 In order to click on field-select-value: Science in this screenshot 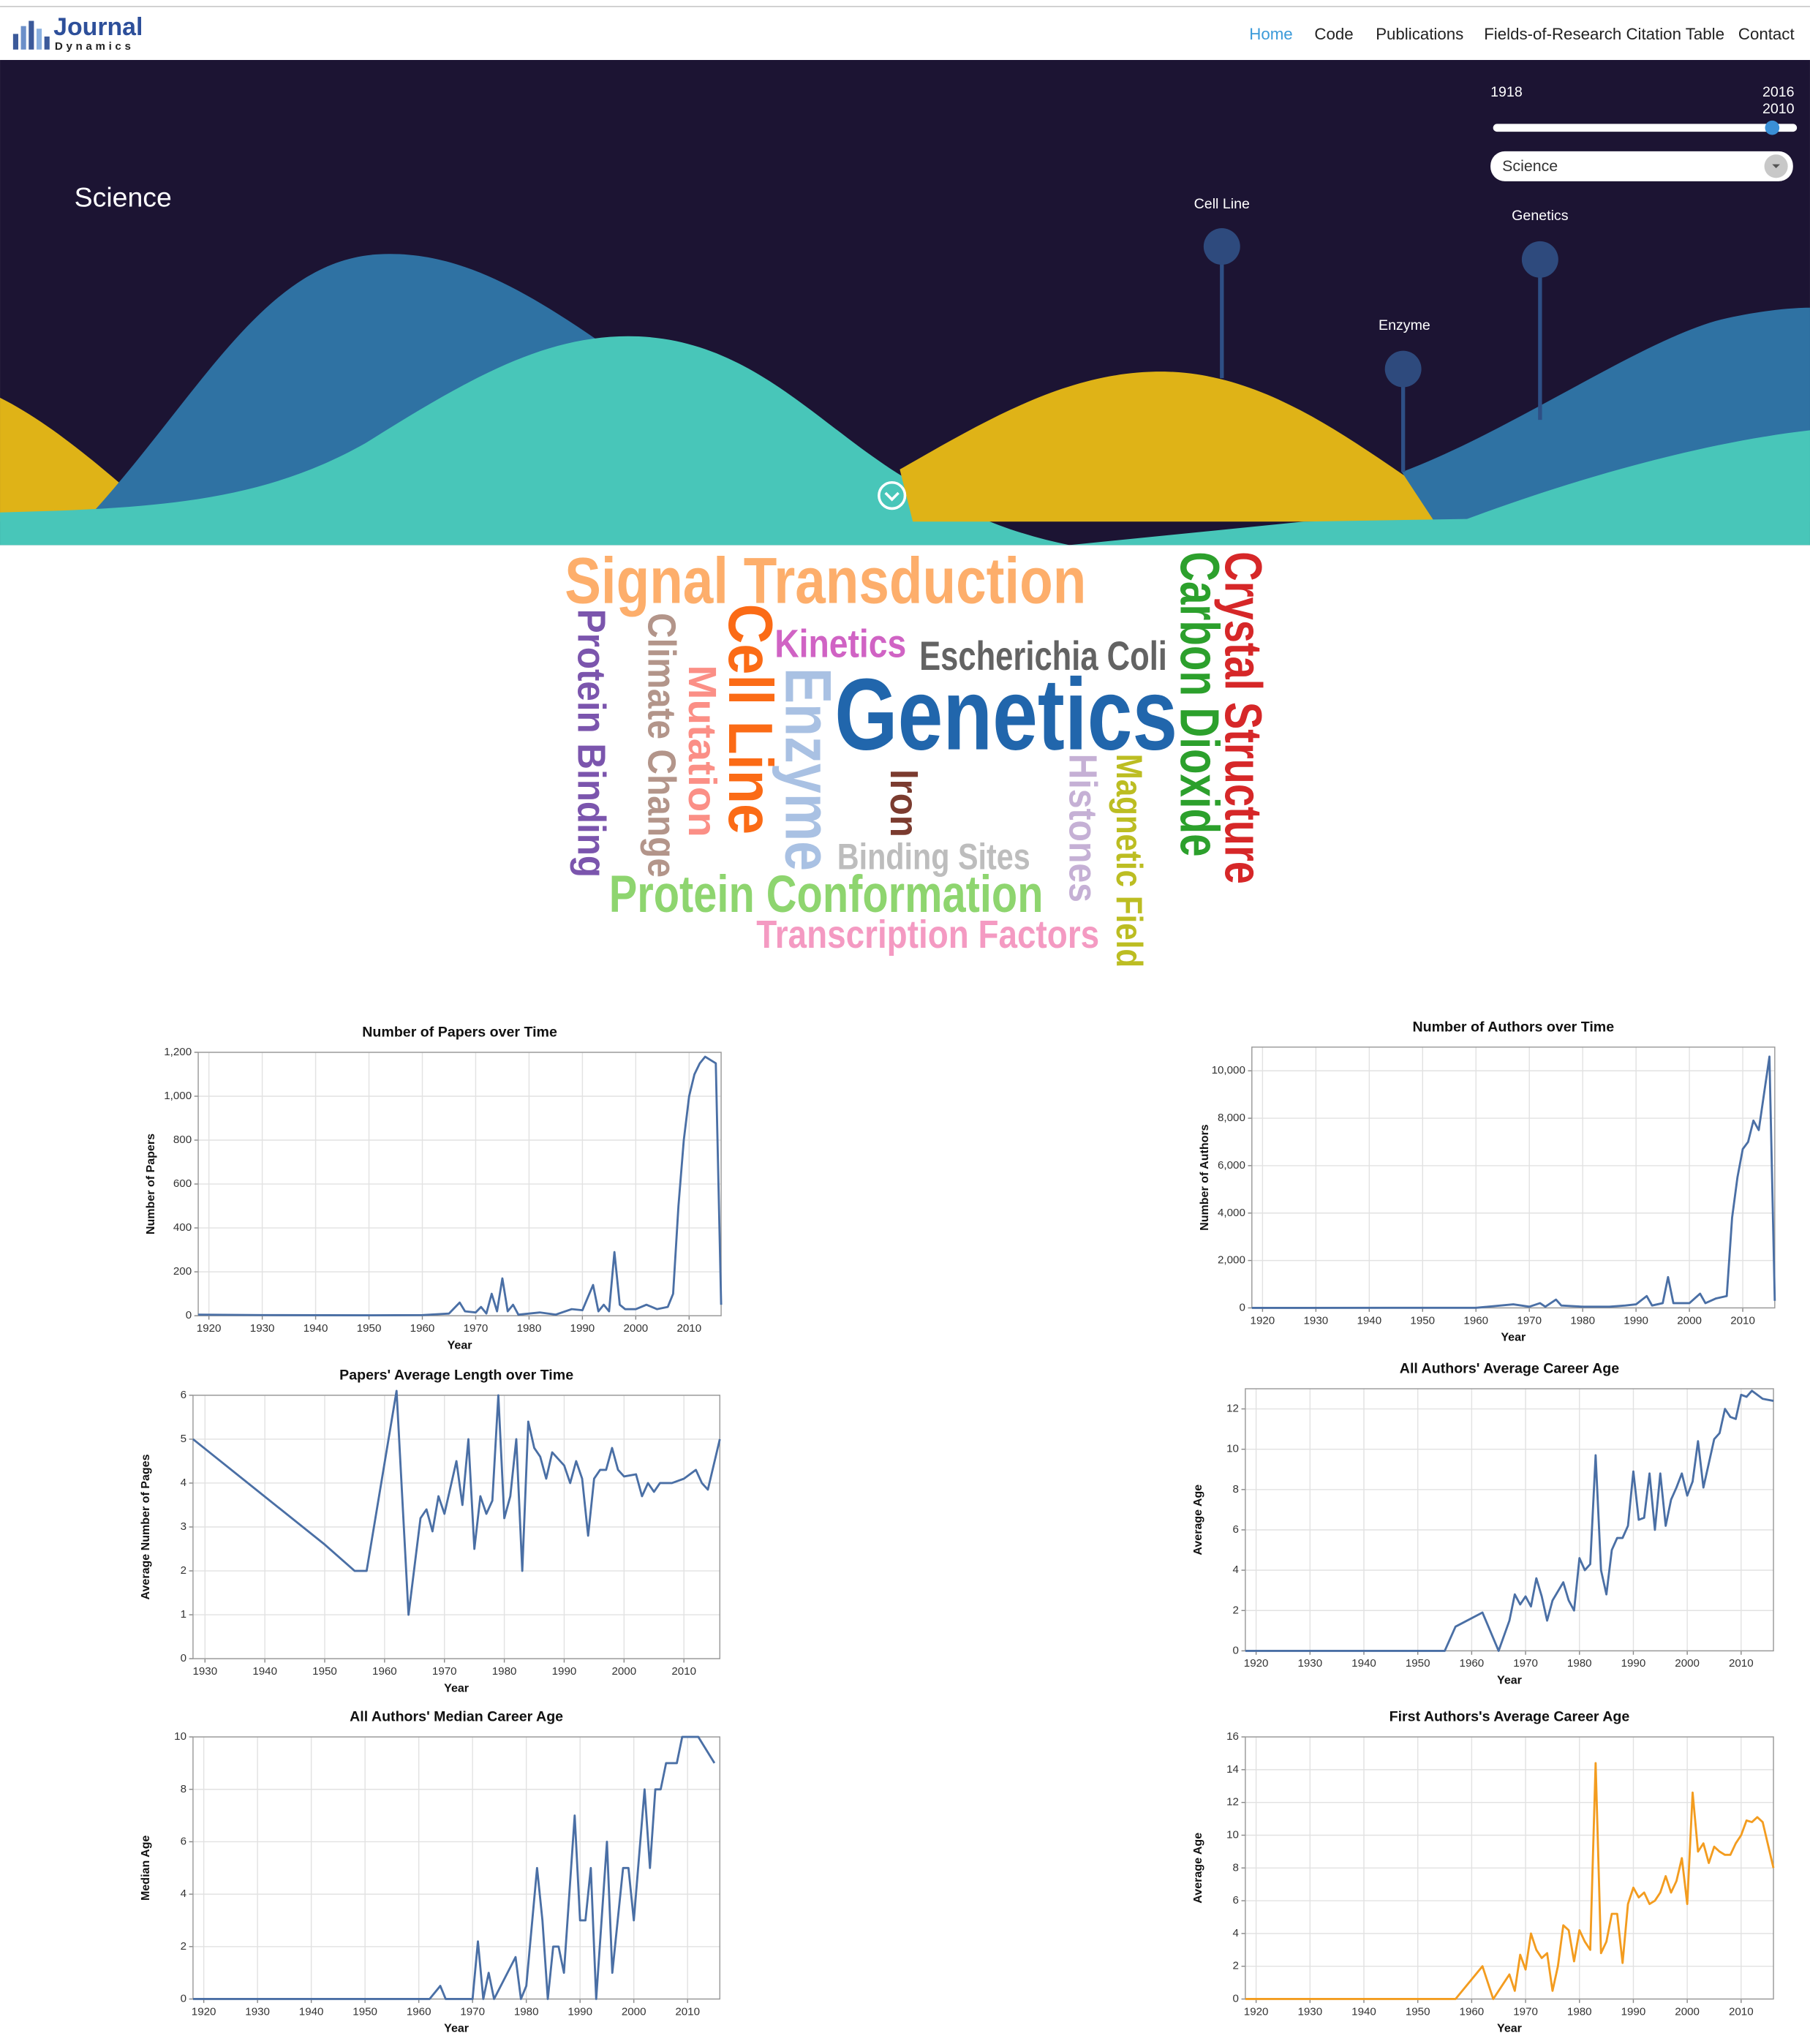, I will do `click(1530, 166)`.